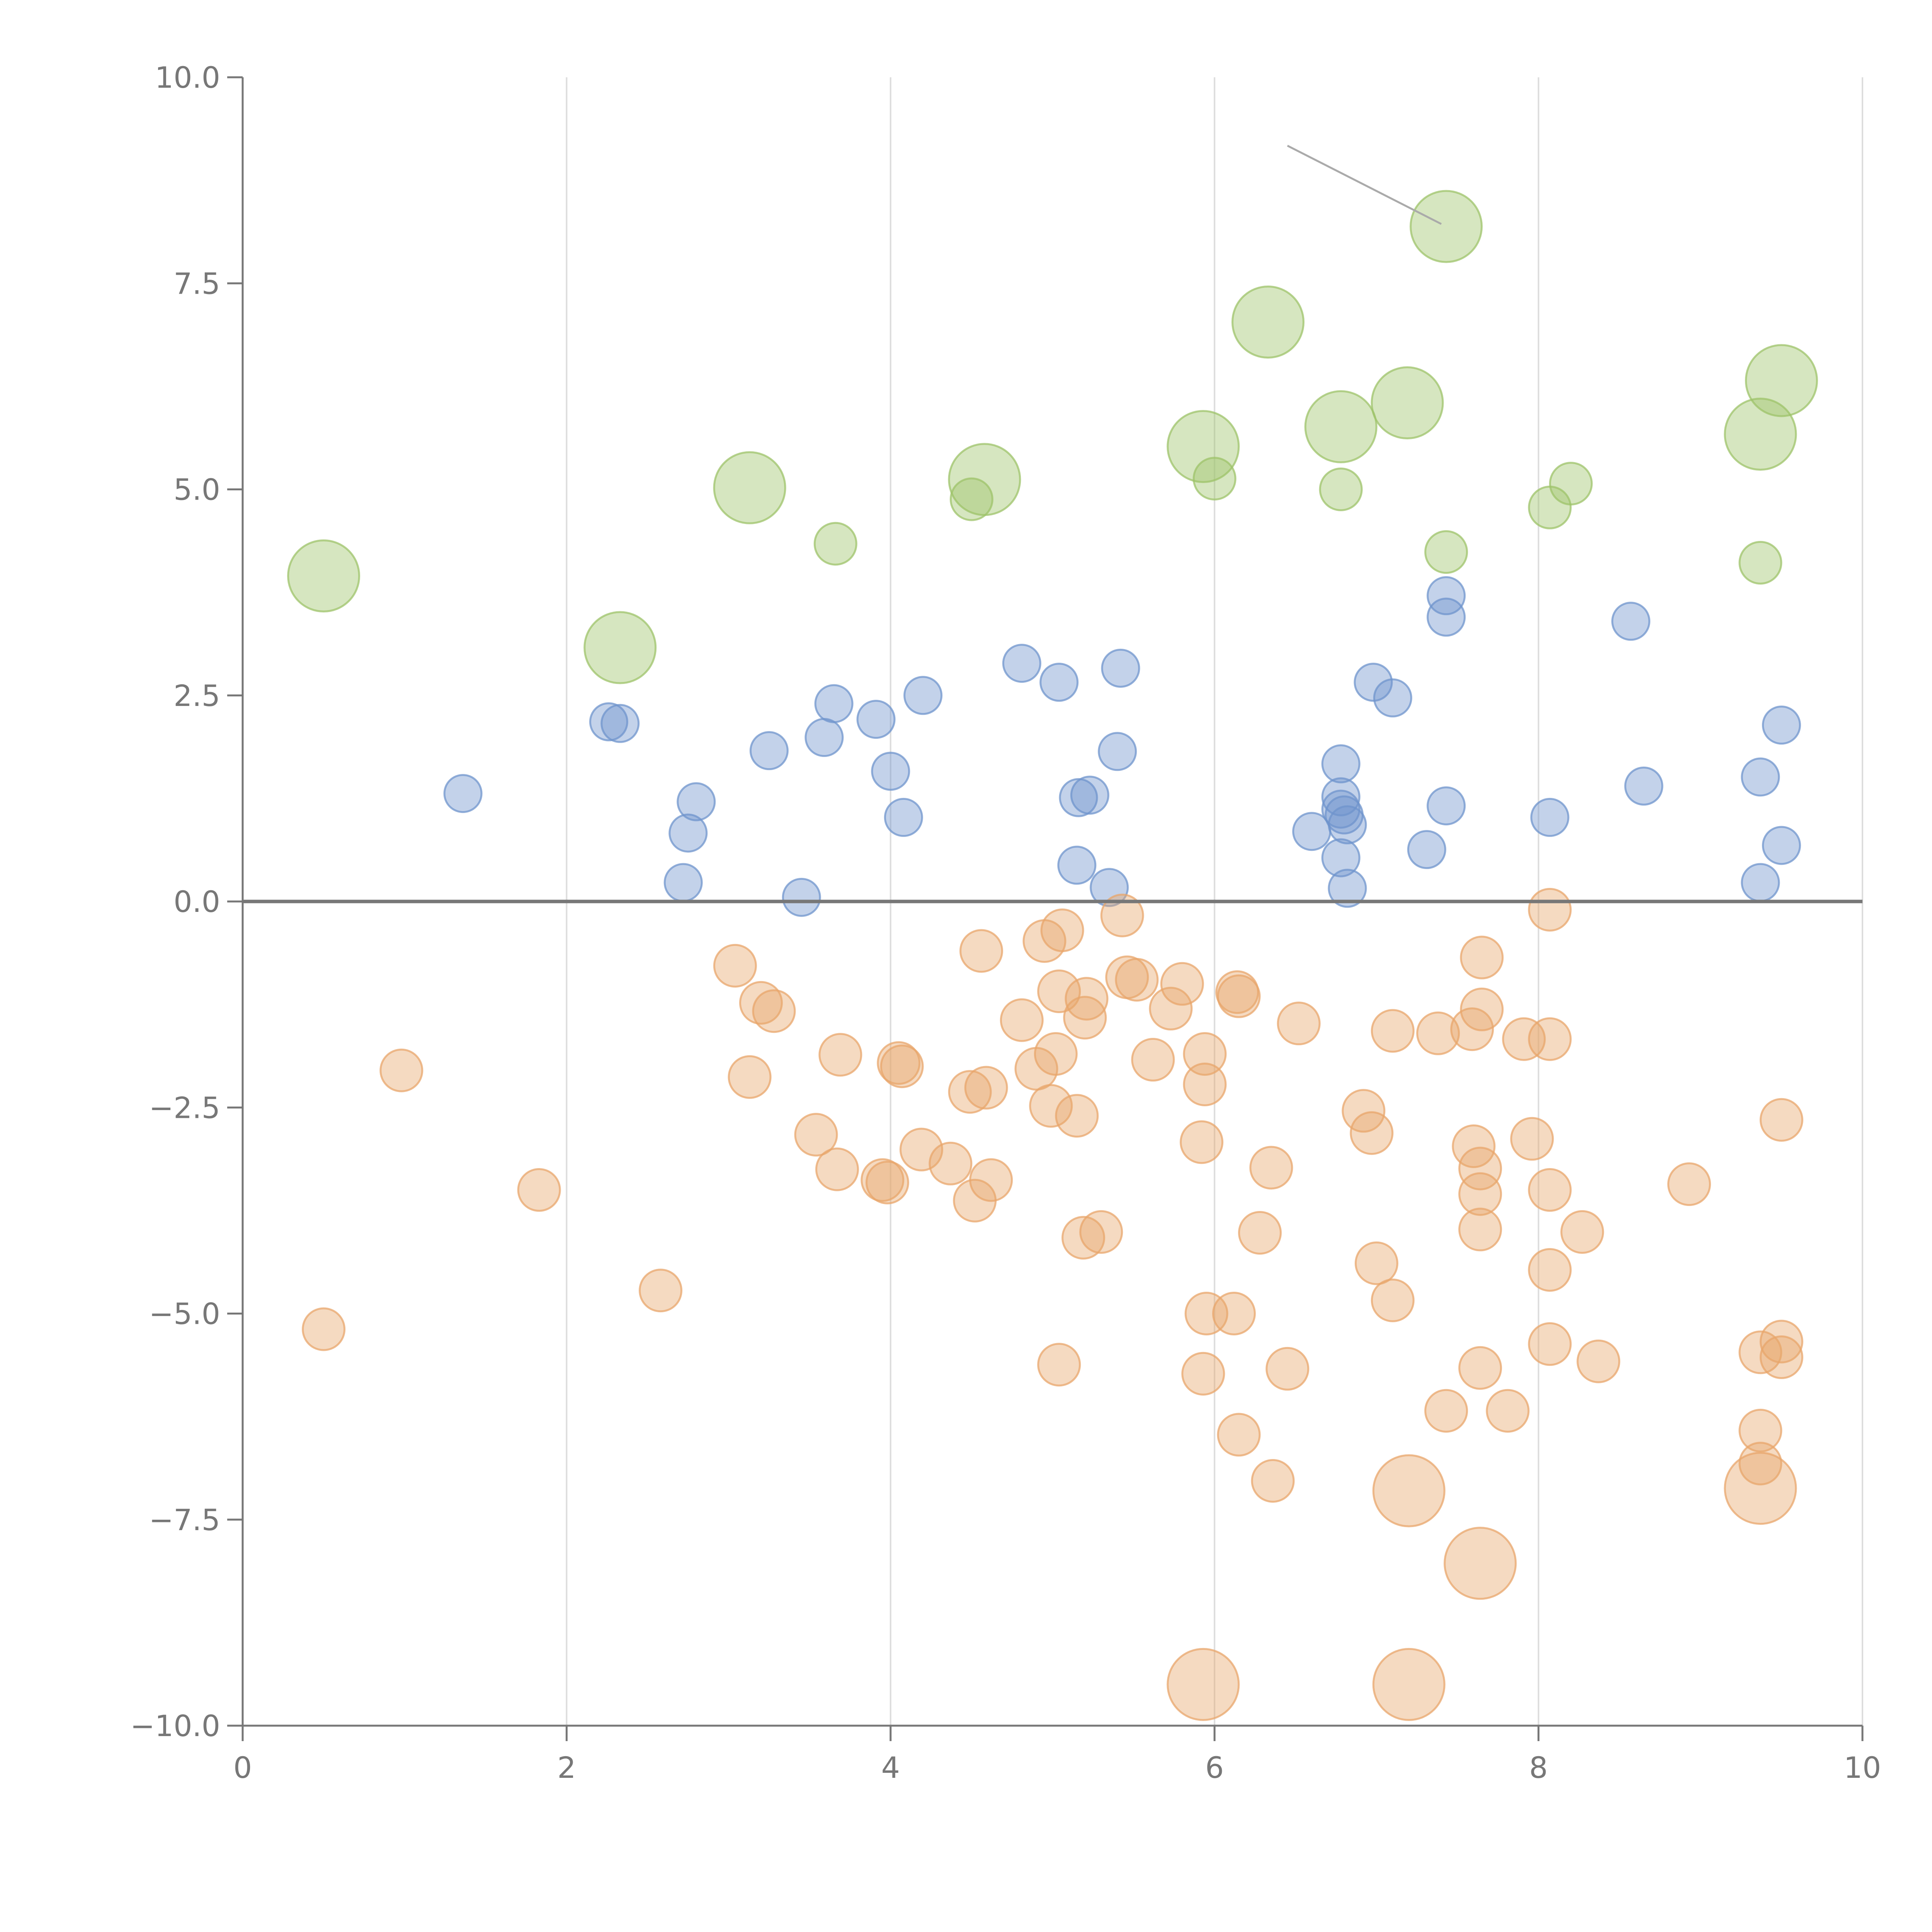  Describe the element at coordinates (891, 1768) in the screenshot. I see `x-tick-label: 4` at that location.